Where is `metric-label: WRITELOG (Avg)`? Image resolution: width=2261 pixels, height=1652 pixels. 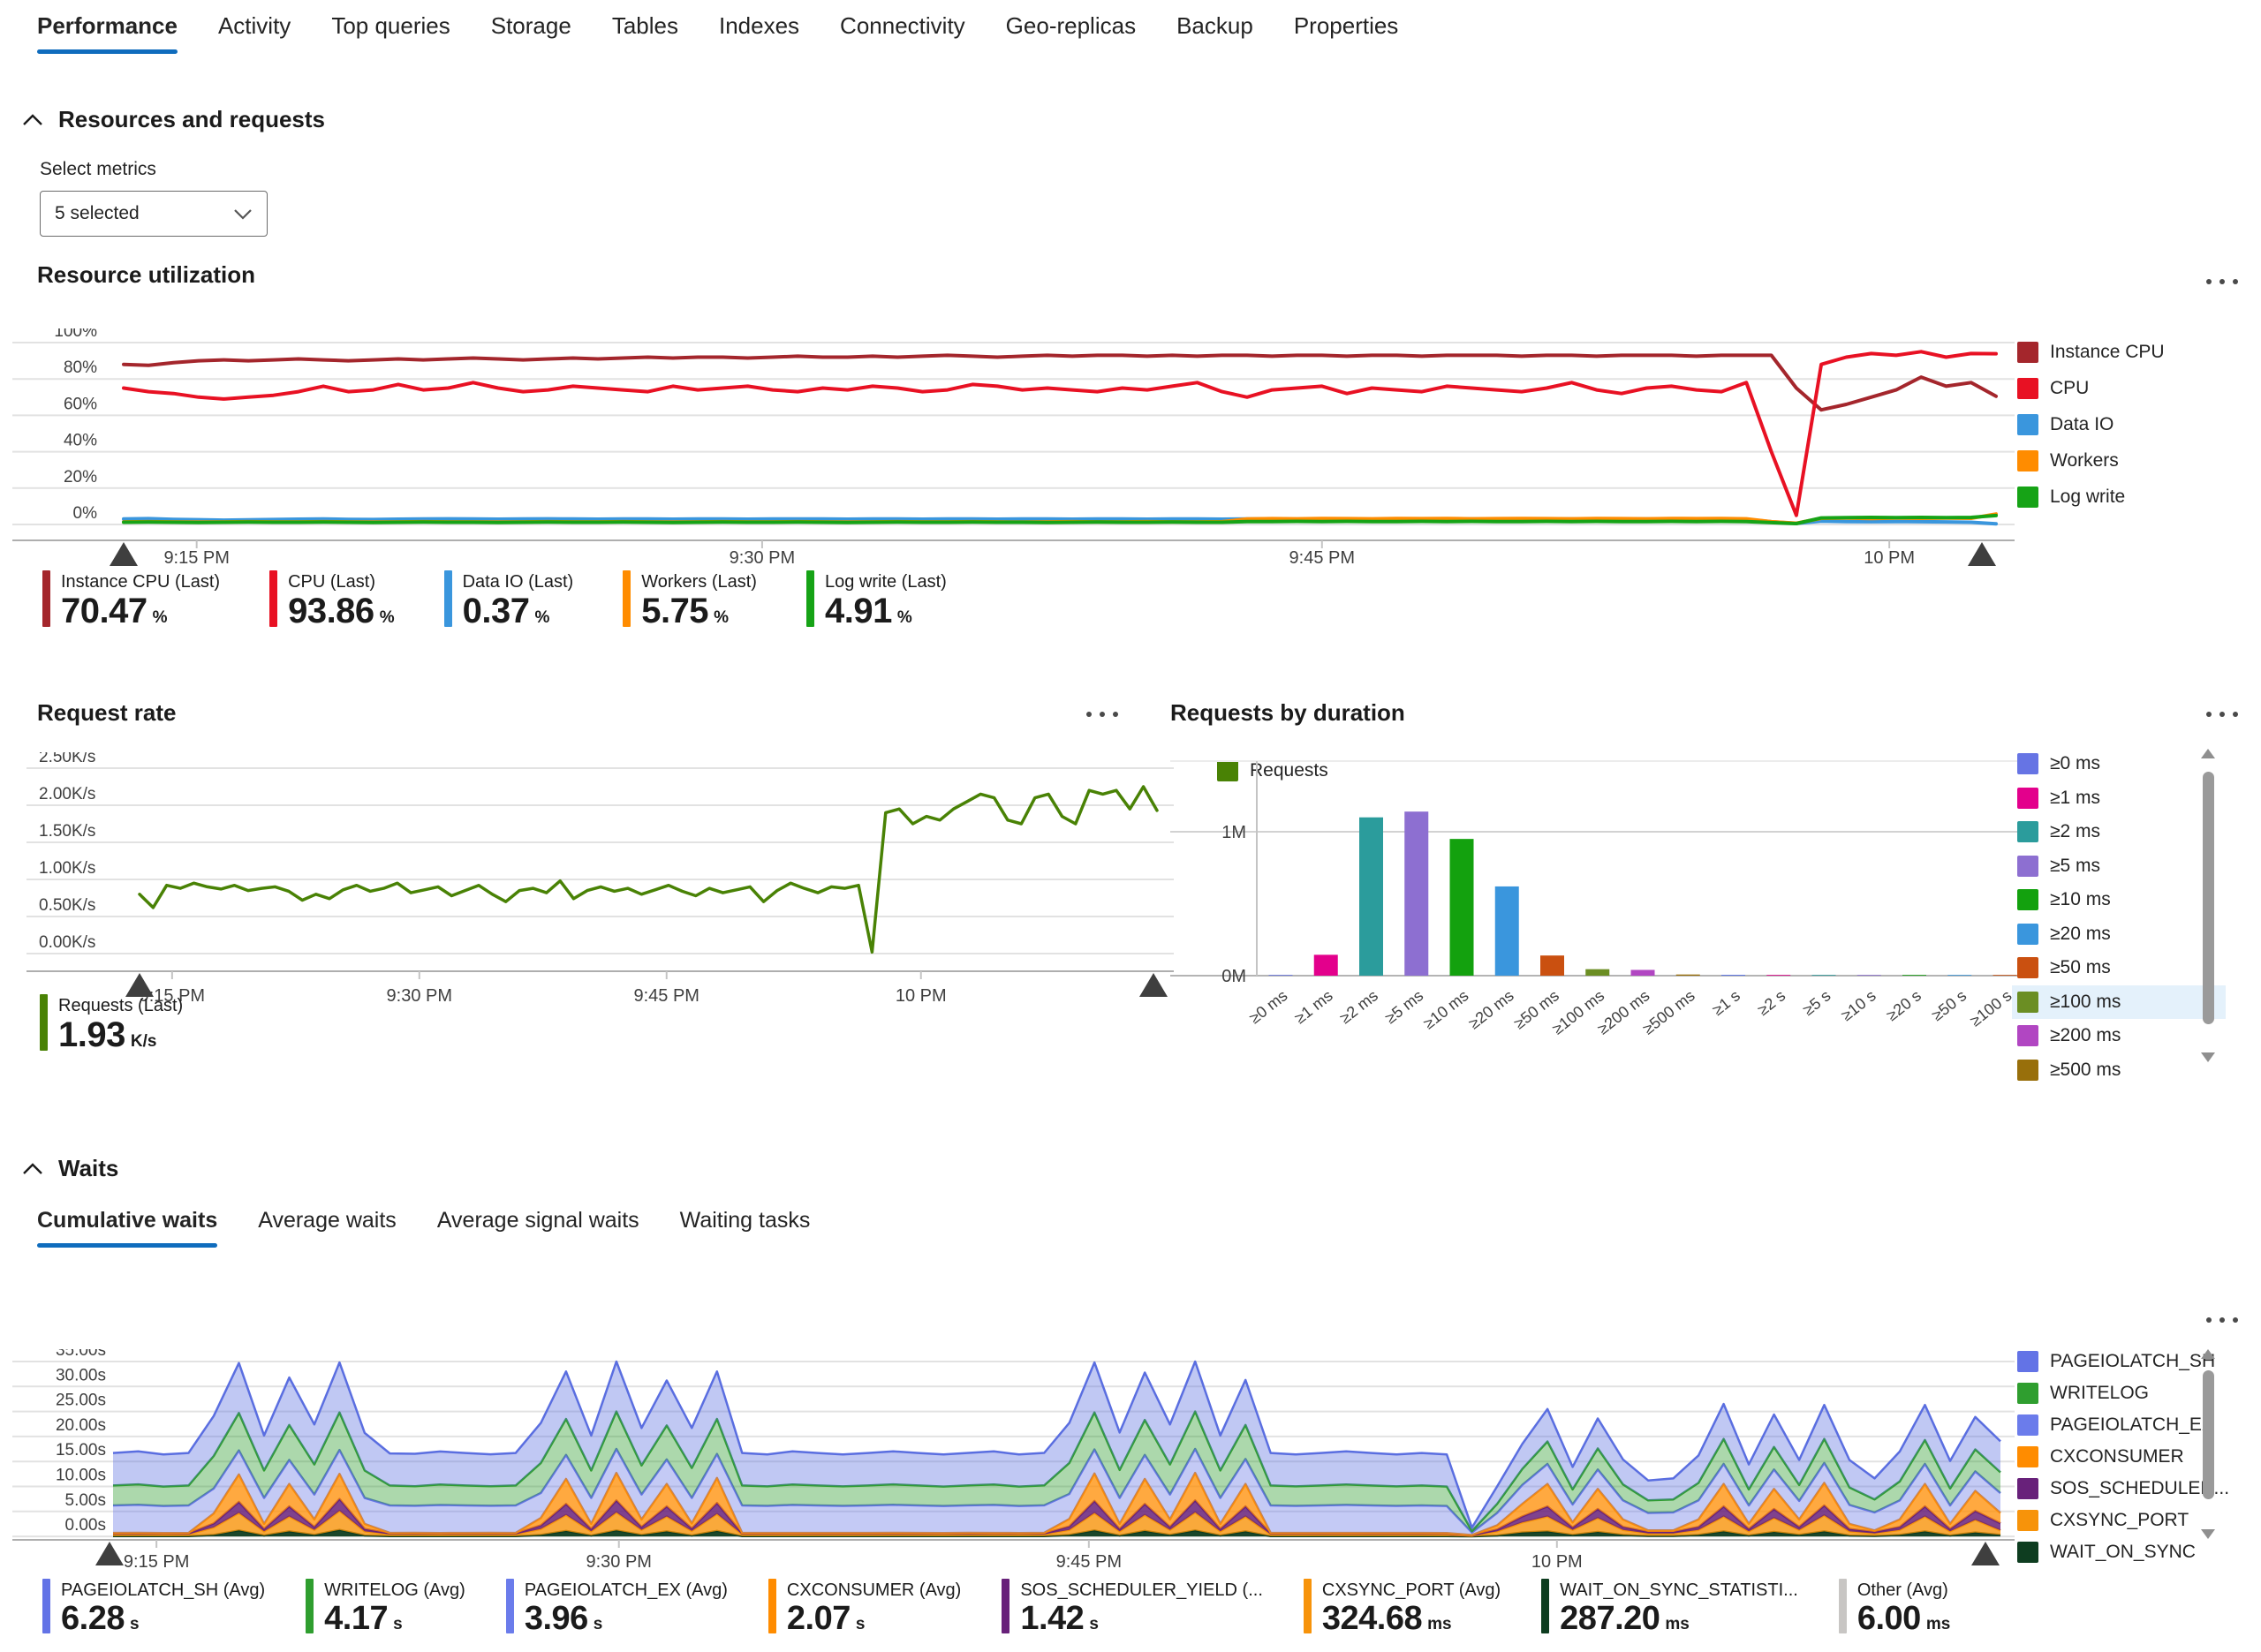 metric-label: WRITELOG (Avg) is located at coordinates (395, 1590).